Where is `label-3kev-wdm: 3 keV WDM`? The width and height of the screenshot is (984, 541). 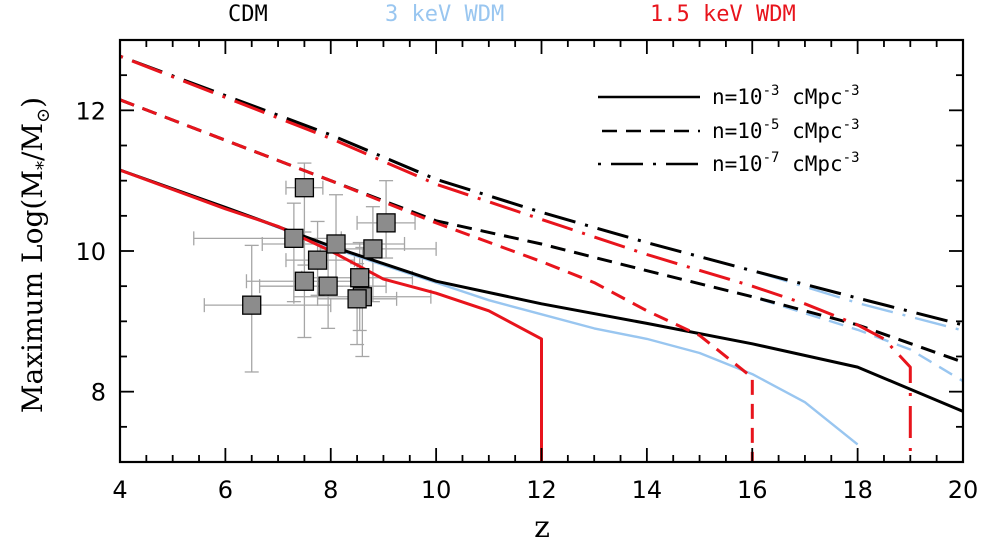
label-3kev-wdm: 3 keV WDM is located at coordinates (445, 14).